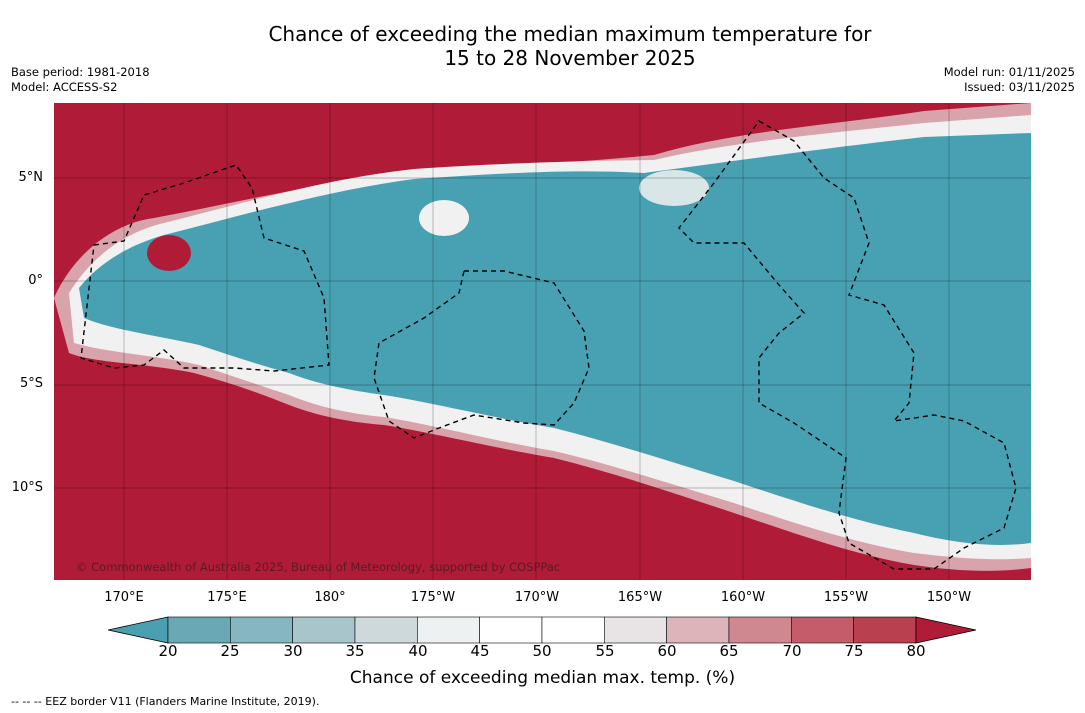 The width and height of the screenshot is (1085, 713). Describe the element at coordinates (355, 651) in the screenshot. I see `colorbar-tick: 35` at that location.